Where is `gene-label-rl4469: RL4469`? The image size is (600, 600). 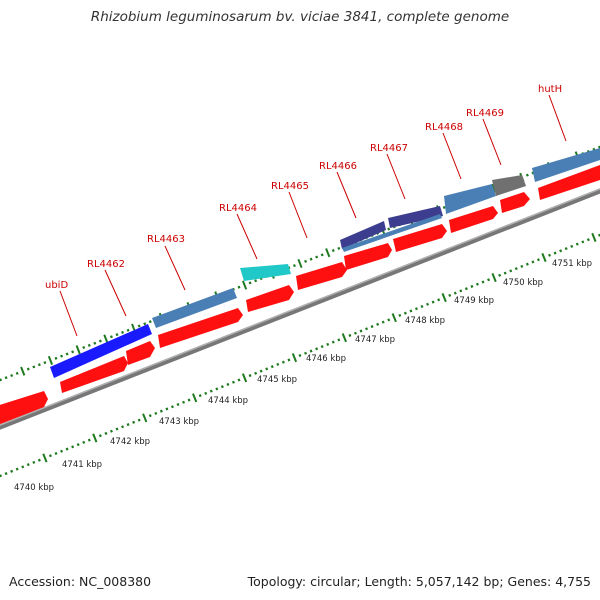 gene-label-rl4469: RL4469 is located at coordinates (485, 113).